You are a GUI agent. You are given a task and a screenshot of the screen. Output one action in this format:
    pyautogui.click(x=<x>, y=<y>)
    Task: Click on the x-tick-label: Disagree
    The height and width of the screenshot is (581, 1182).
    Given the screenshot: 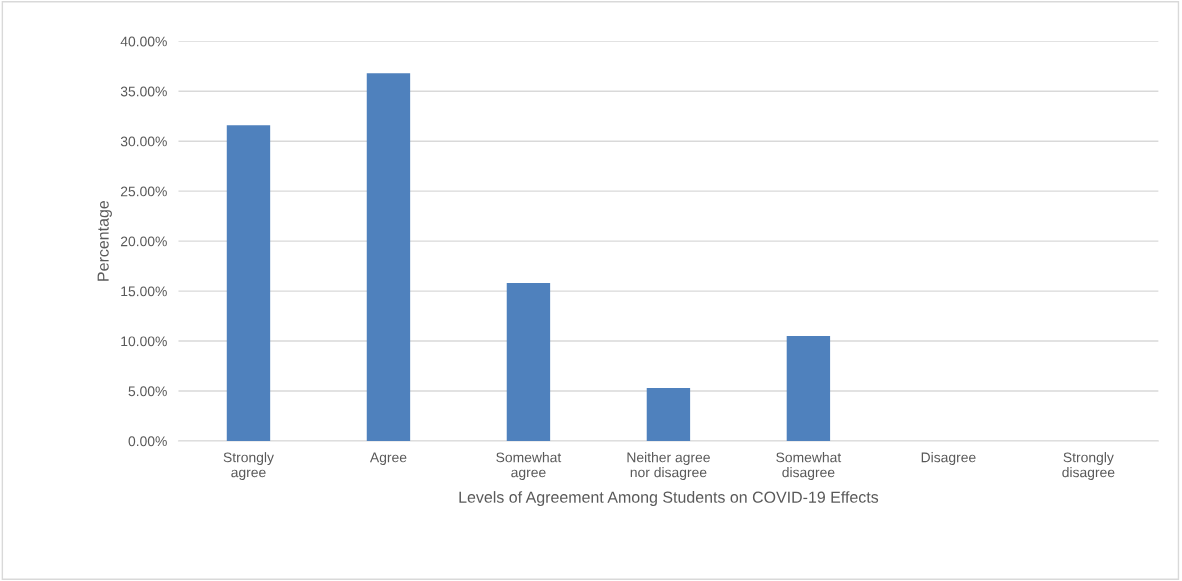 What is the action you would take?
    pyautogui.click(x=948, y=459)
    